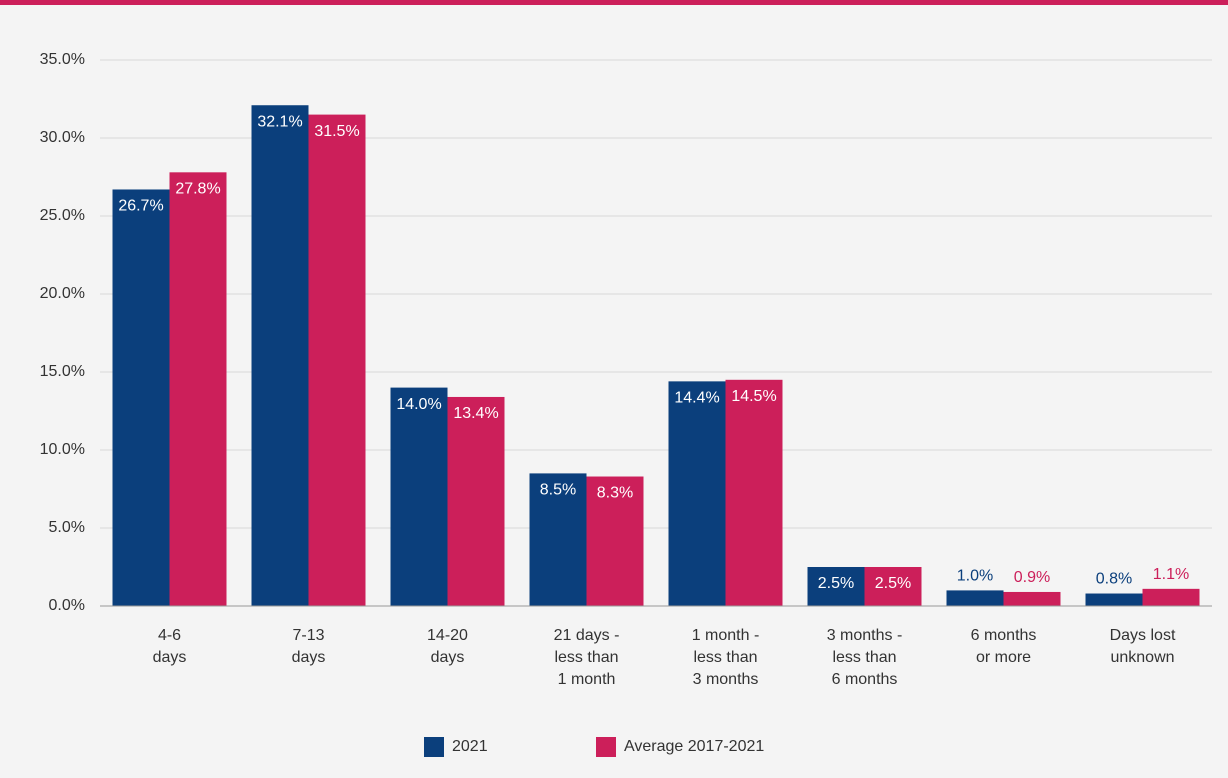 The width and height of the screenshot is (1228, 778). Describe the element at coordinates (614, 2) in the screenshot. I see `top-rule` at that location.